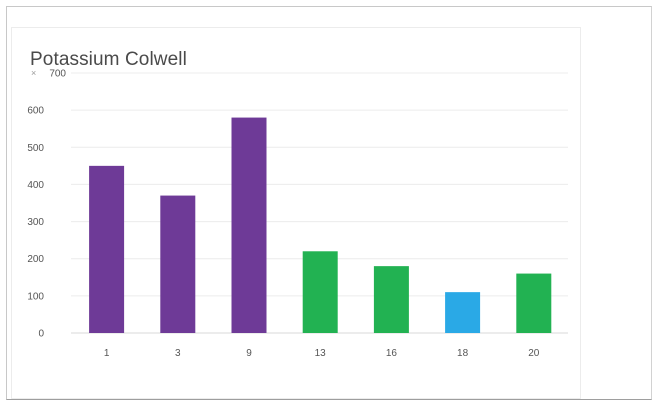  What do you see at coordinates (46, 204) in the screenshot?
I see `y-axis: 0 100 200 300 400 500 600 700` at bounding box center [46, 204].